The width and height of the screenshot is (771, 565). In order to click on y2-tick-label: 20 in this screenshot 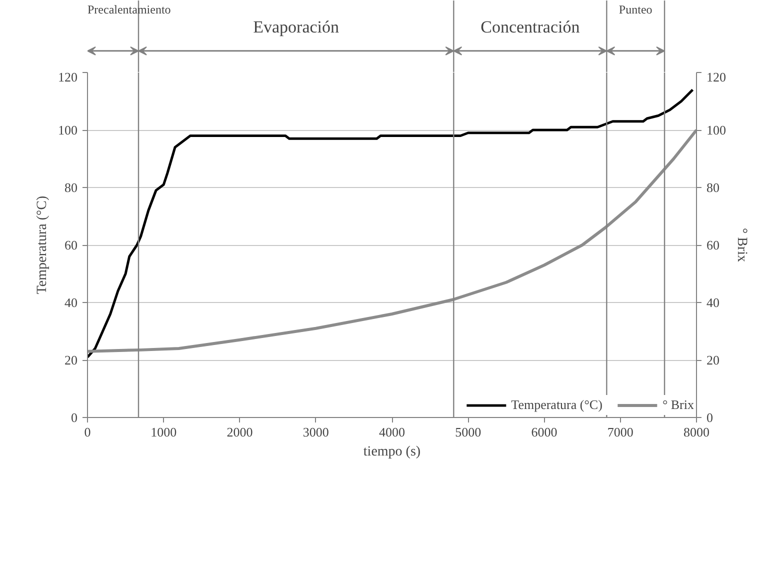, I will do `click(713, 360)`.